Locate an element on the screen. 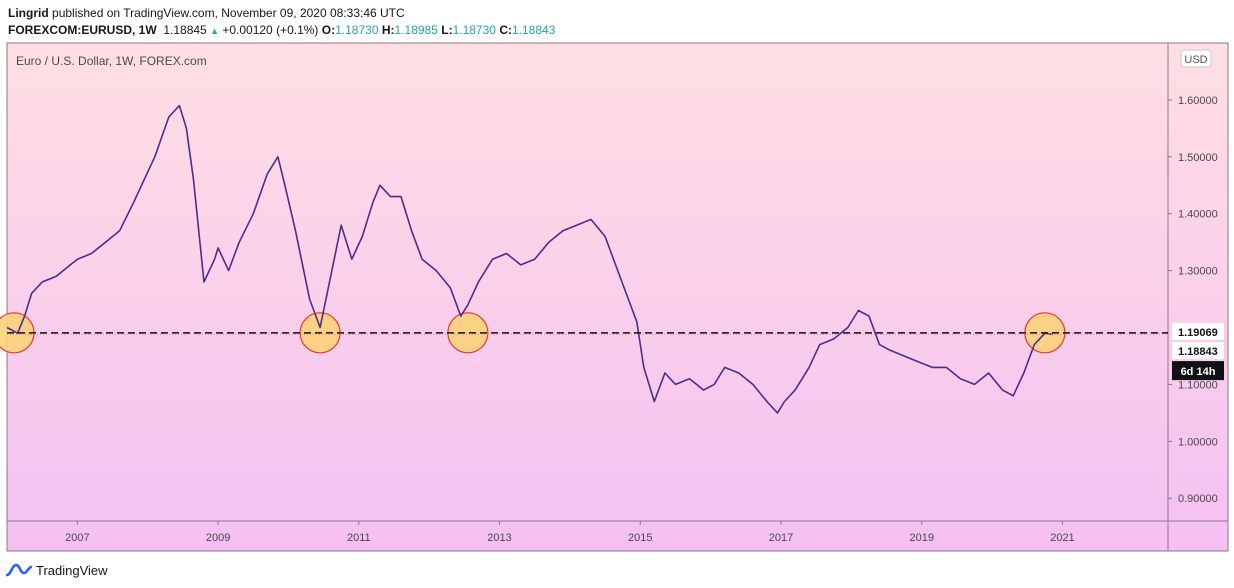 This screenshot has height=588, width=1234. symbol-name: FOREXCOM:EURUSD, 1W is located at coordinates (82, 30).